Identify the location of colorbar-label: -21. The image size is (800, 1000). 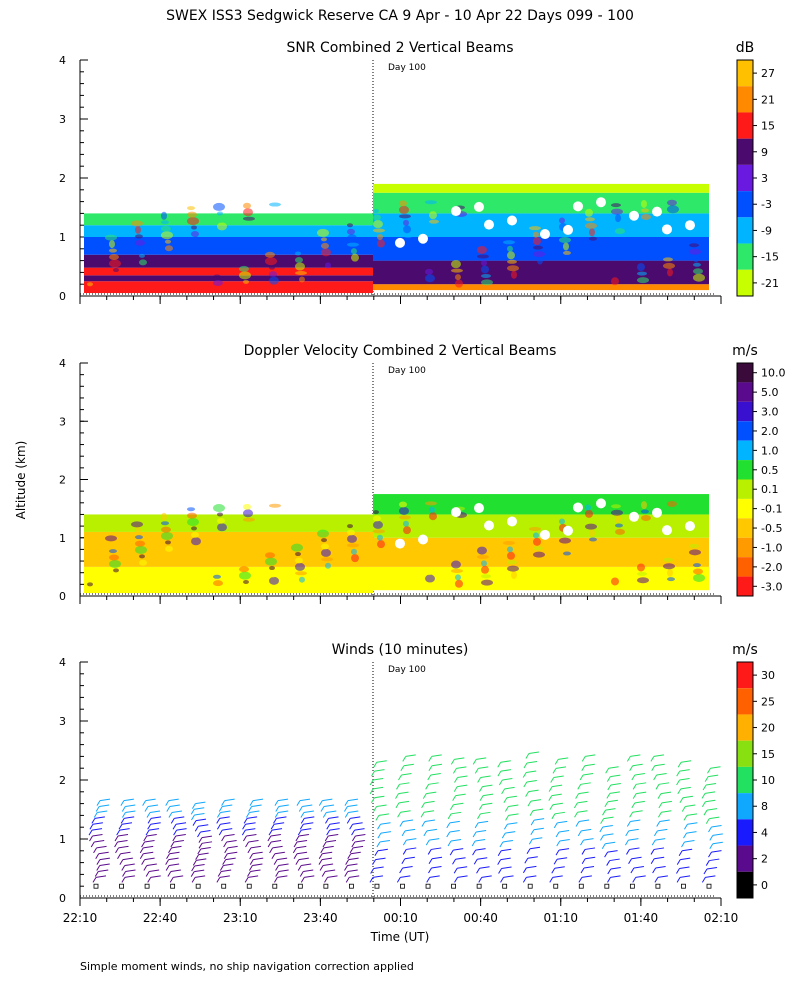
(770, 283).